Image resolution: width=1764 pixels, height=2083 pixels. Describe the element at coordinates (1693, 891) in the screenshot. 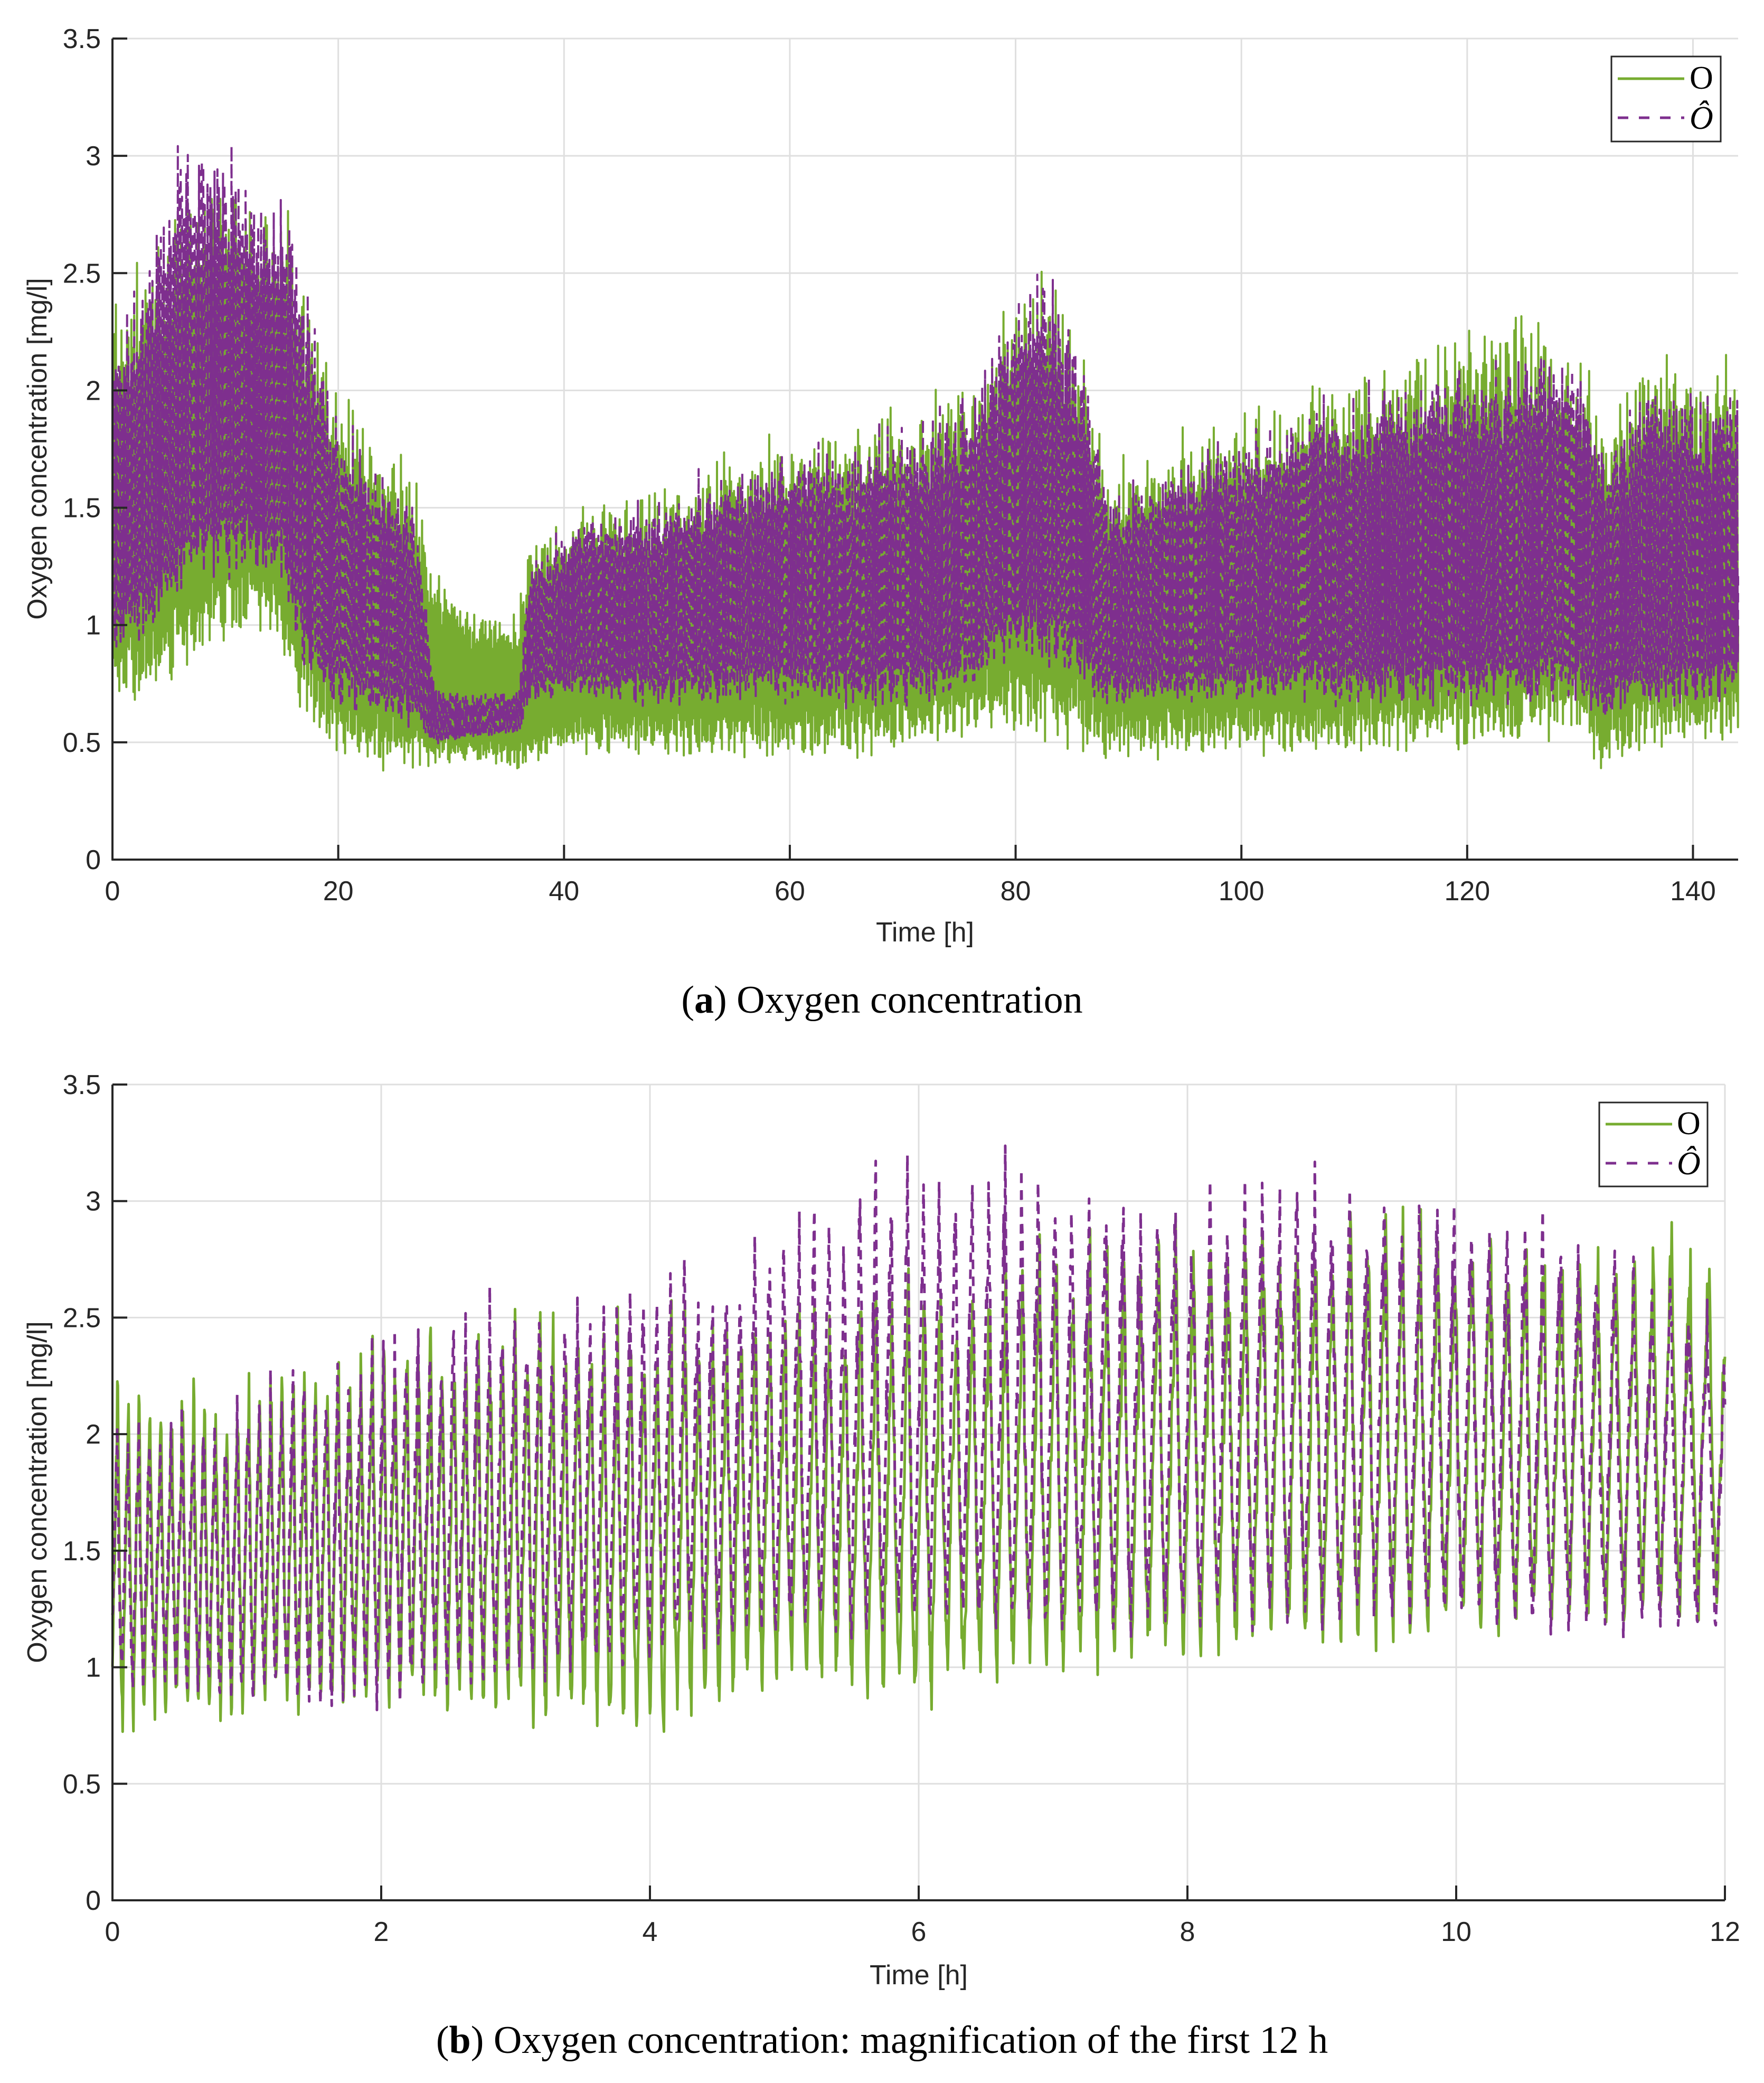

I see `x-tick-label: 140` at that location.